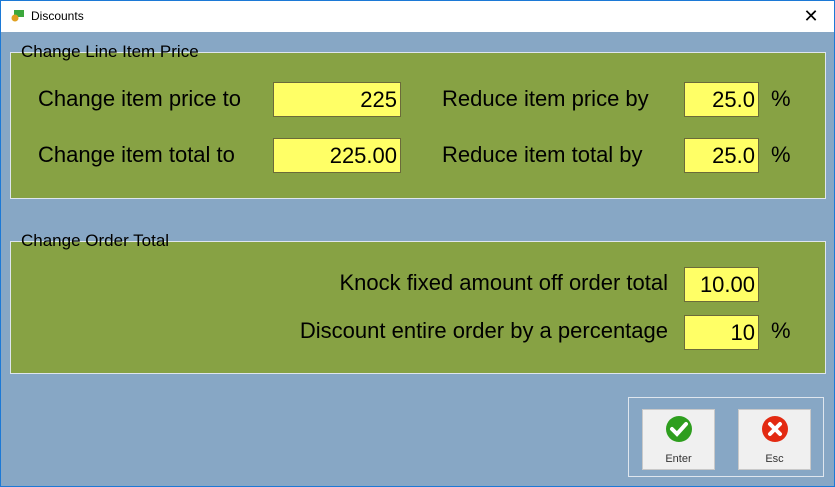  What do you see at coordinates (774, 459) in the screenshot?
I see `esc-label: Esc` at bounding box center [774, 459].